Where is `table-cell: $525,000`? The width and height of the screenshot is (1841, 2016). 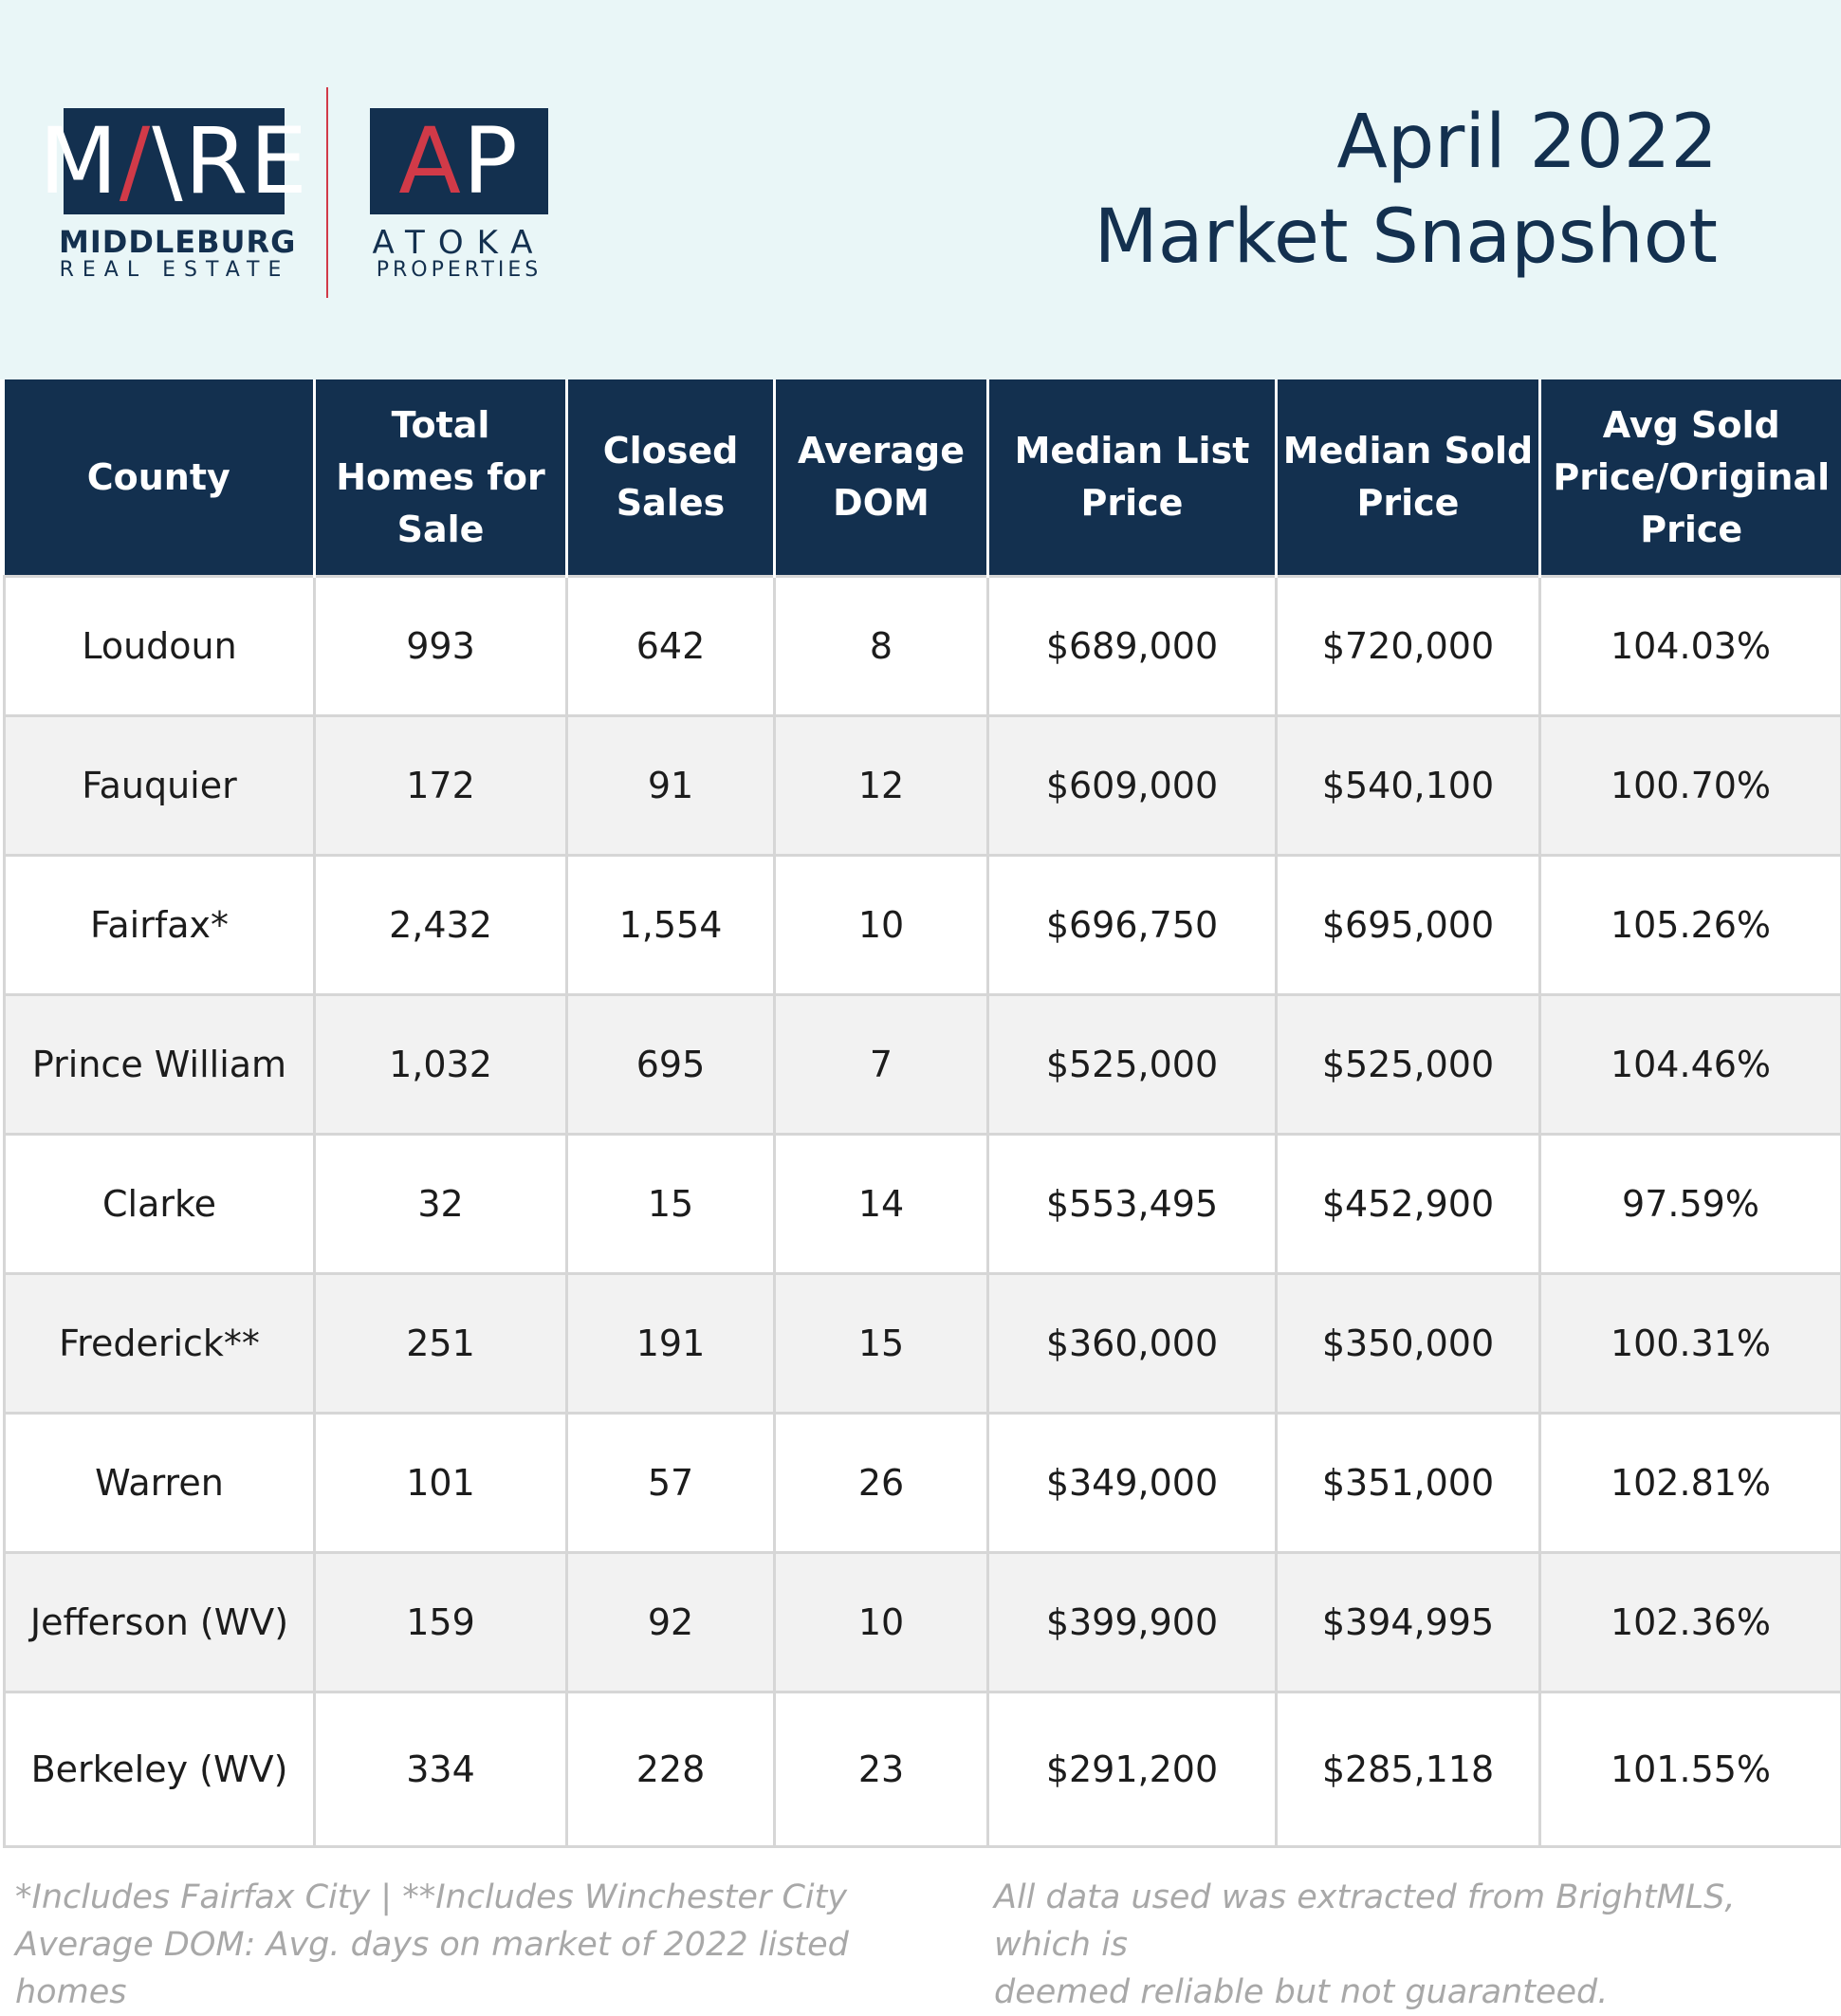
table-cell: $525,000 is located at coordinates (1132, 1065).